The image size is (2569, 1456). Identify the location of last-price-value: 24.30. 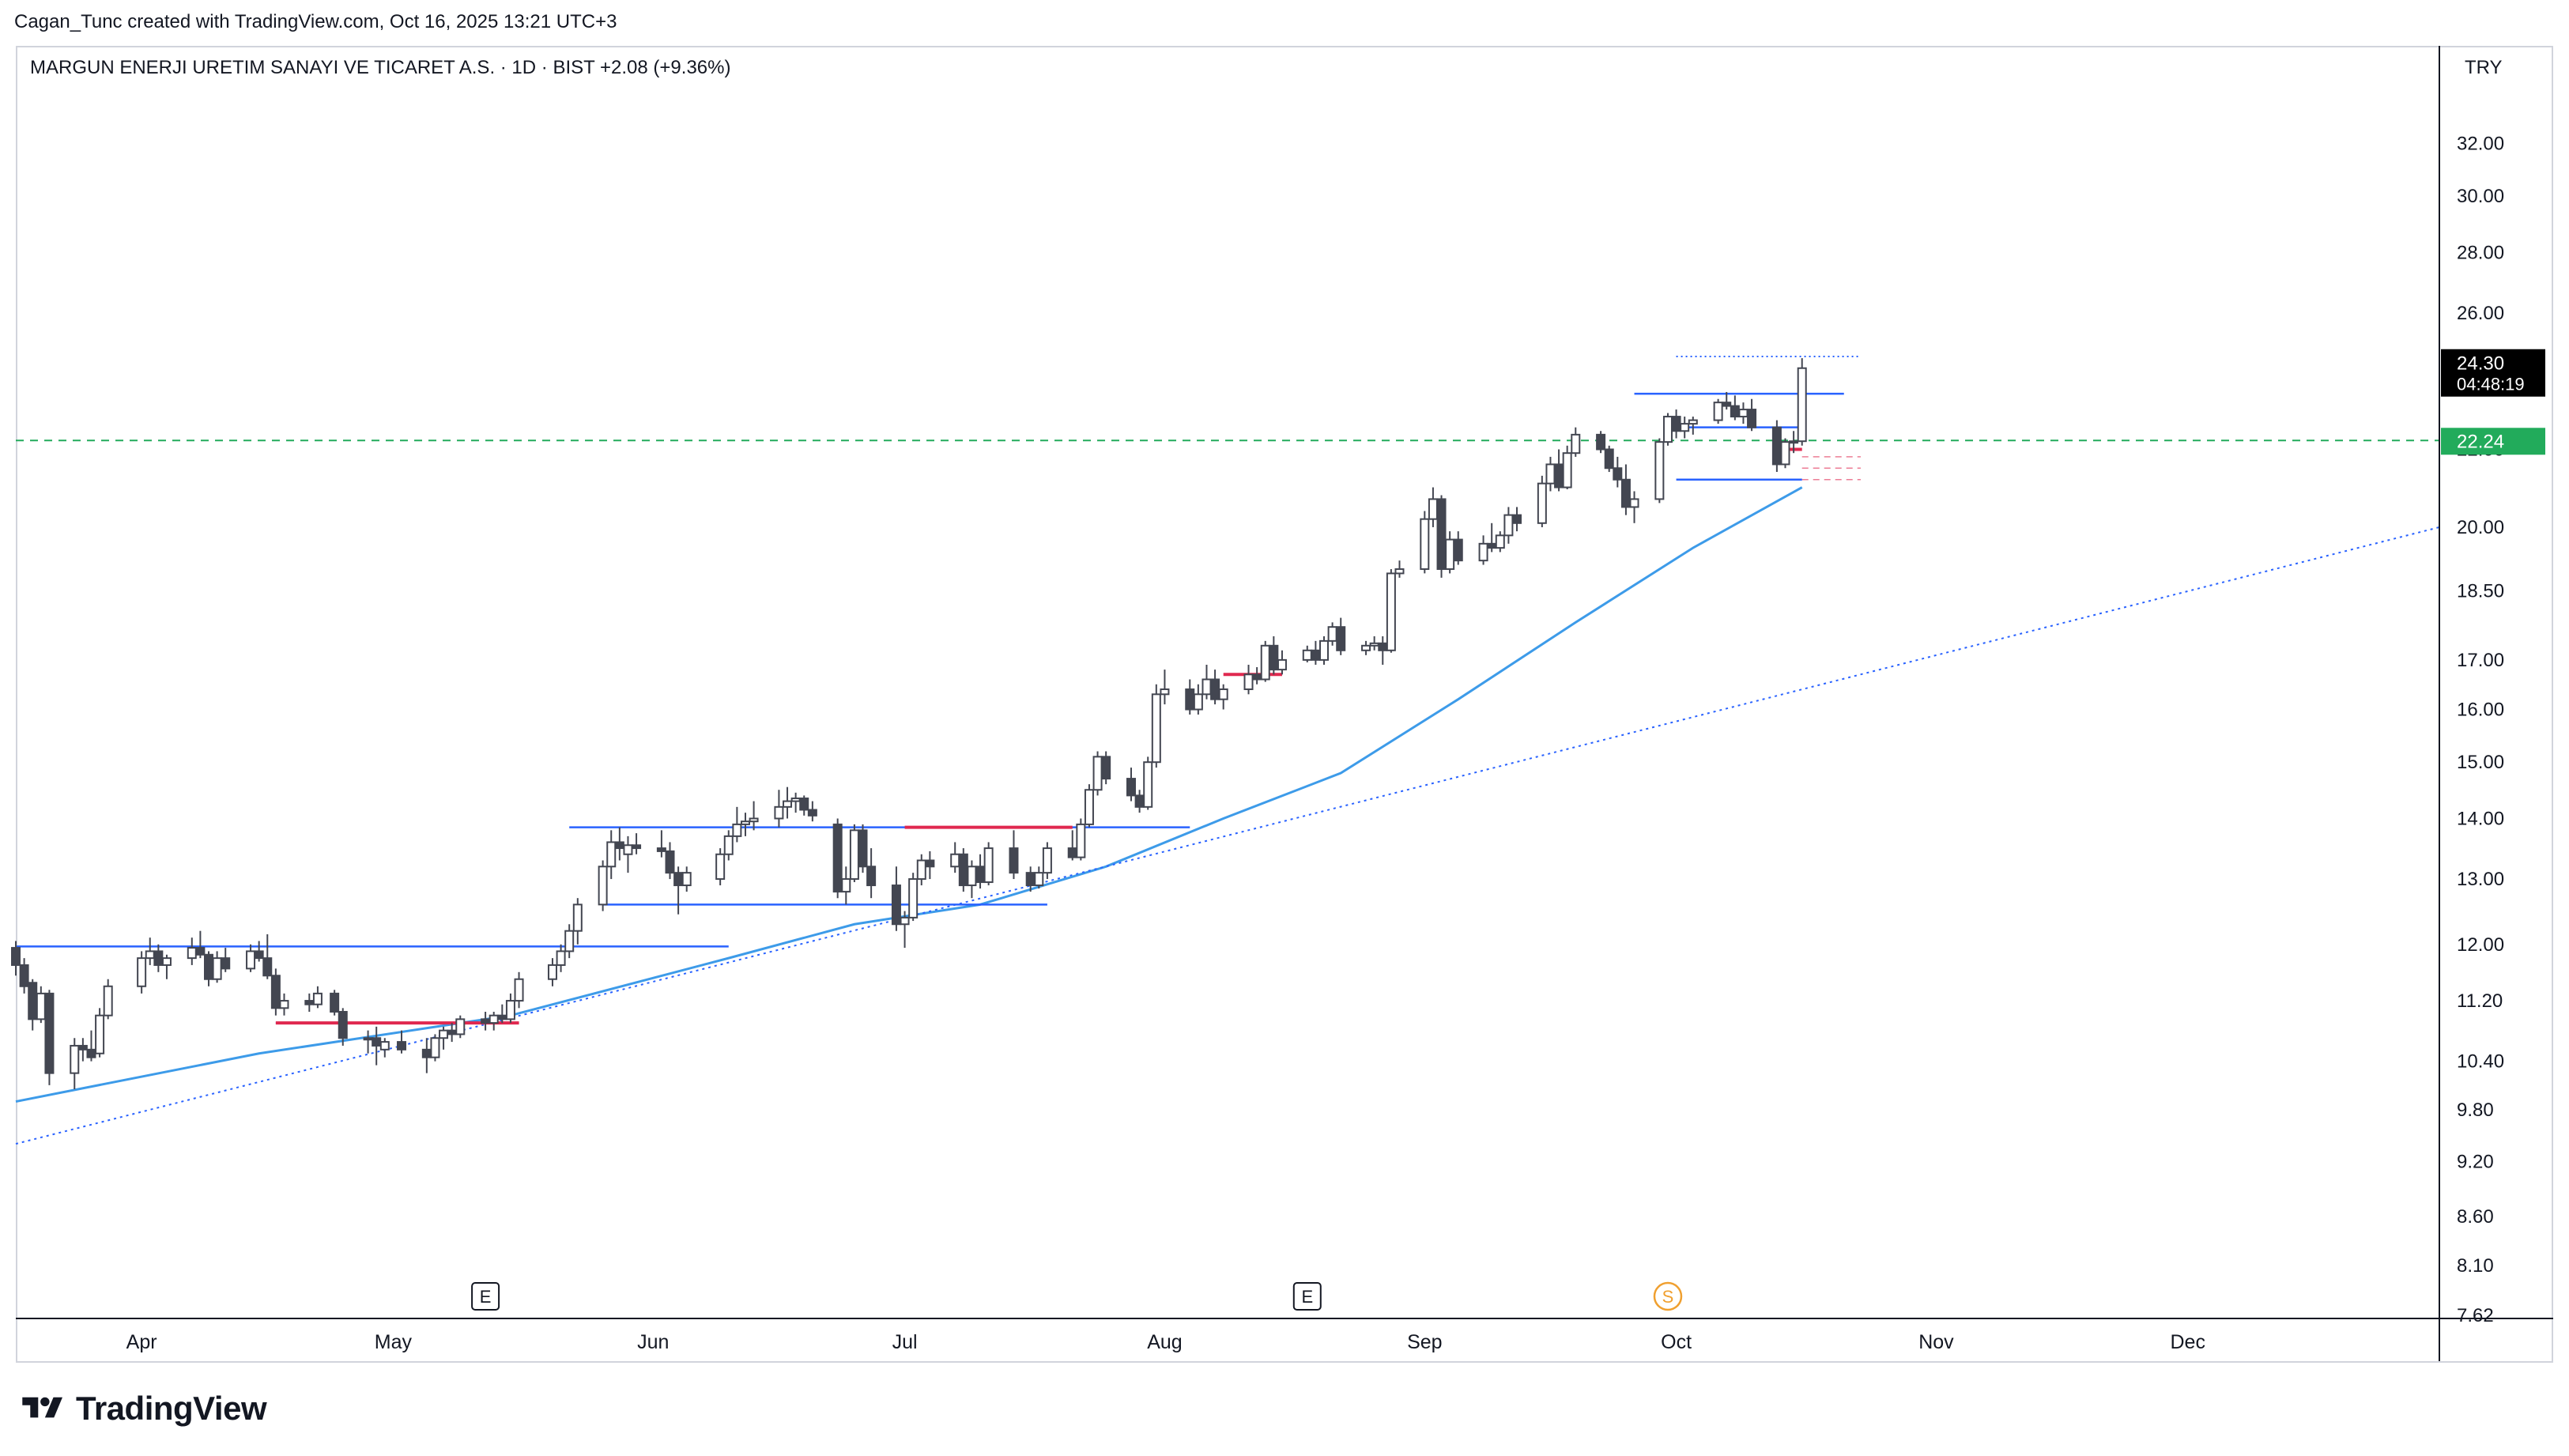
(2480, 364).